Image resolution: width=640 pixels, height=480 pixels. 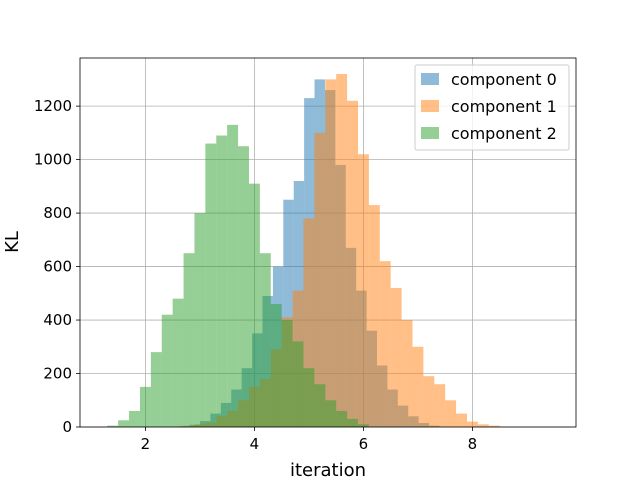 I want to click on legend: component 0 component 1 component 2, so click(x=492, y=107).